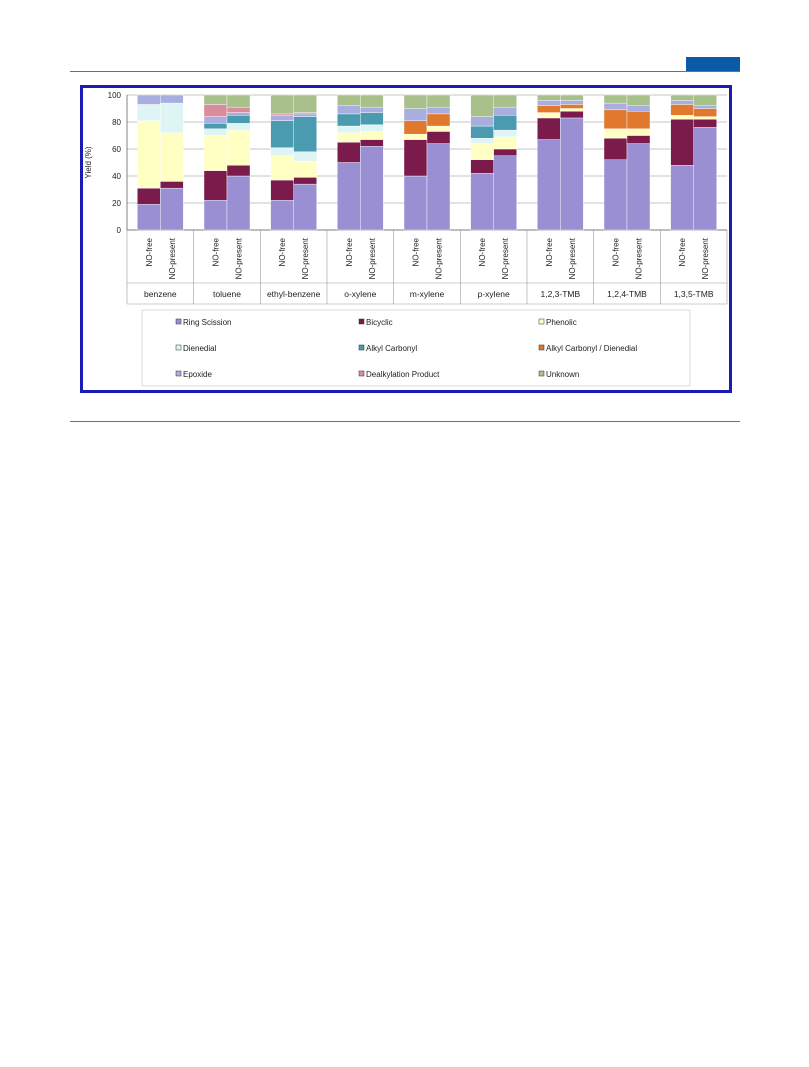 The height and width of the screenshot is (1067, 809). What do you see at coordinates (379, 322) in the screenshot?
I see `legend-label: Bicyclic` at bounding box center [379, 322].